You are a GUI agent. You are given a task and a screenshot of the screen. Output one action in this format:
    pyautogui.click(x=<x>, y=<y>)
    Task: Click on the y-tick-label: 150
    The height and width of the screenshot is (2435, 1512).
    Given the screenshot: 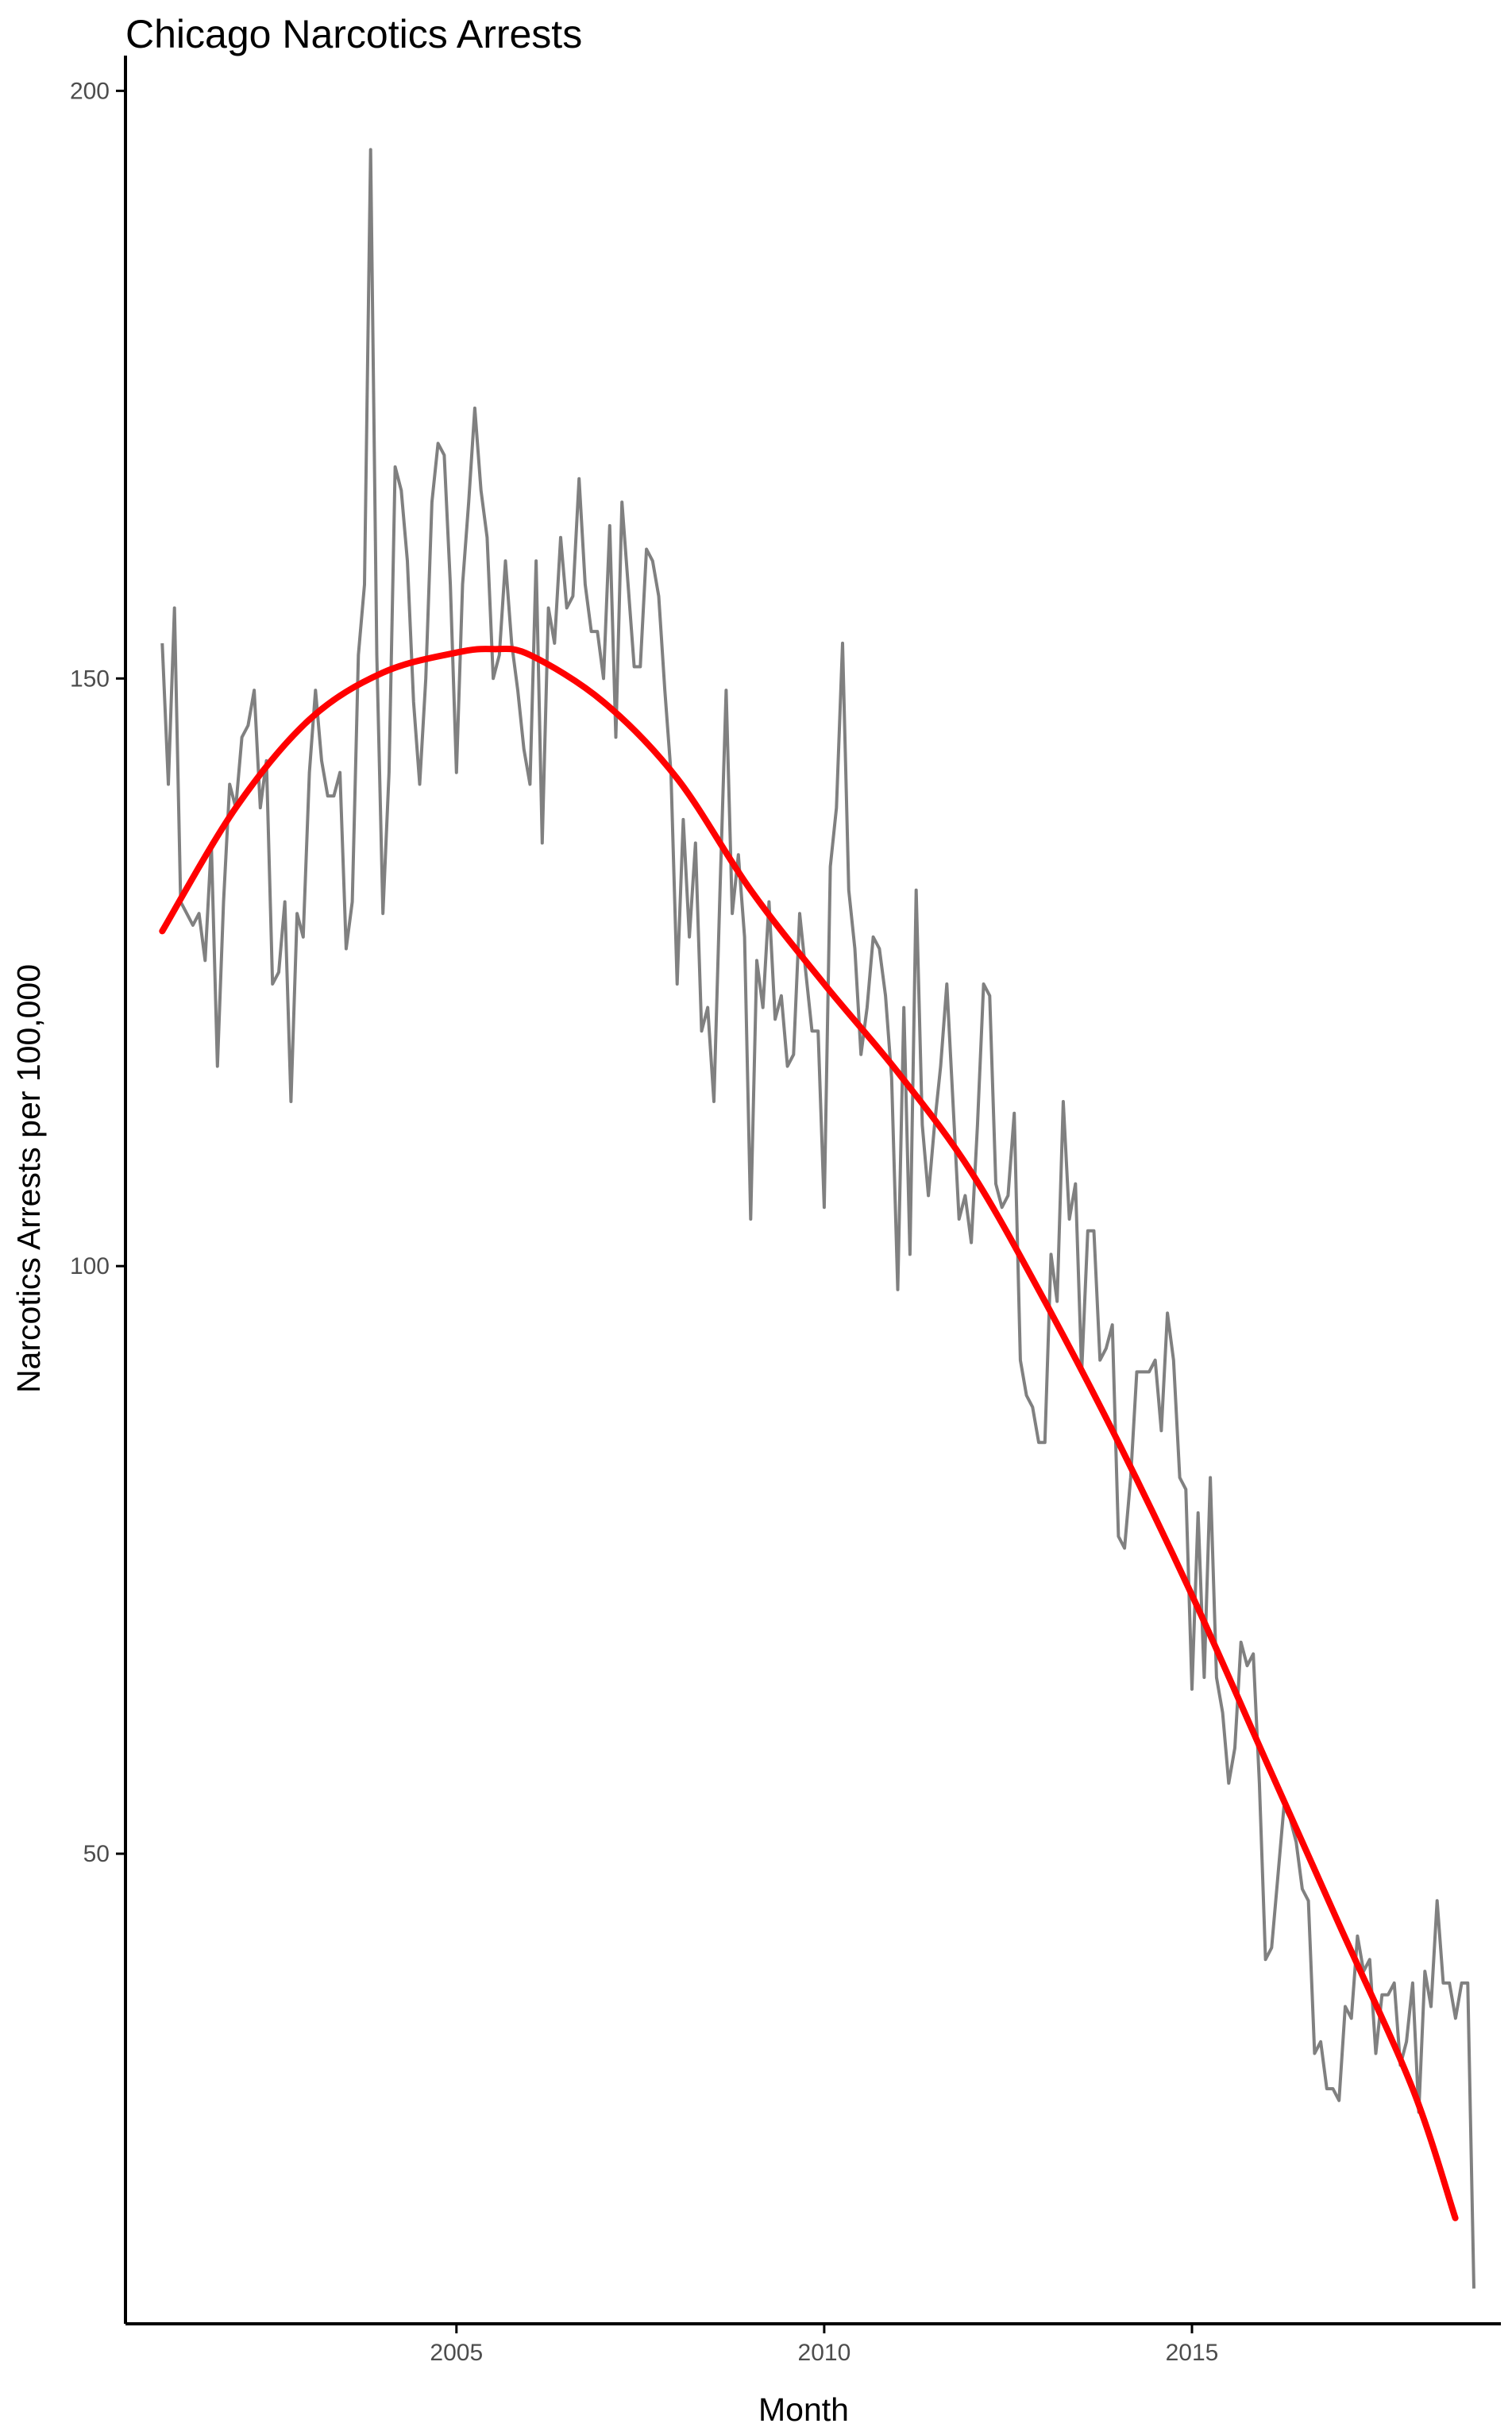 What is the action you would take?
    pyautogui.click(x=90, y=679)
    